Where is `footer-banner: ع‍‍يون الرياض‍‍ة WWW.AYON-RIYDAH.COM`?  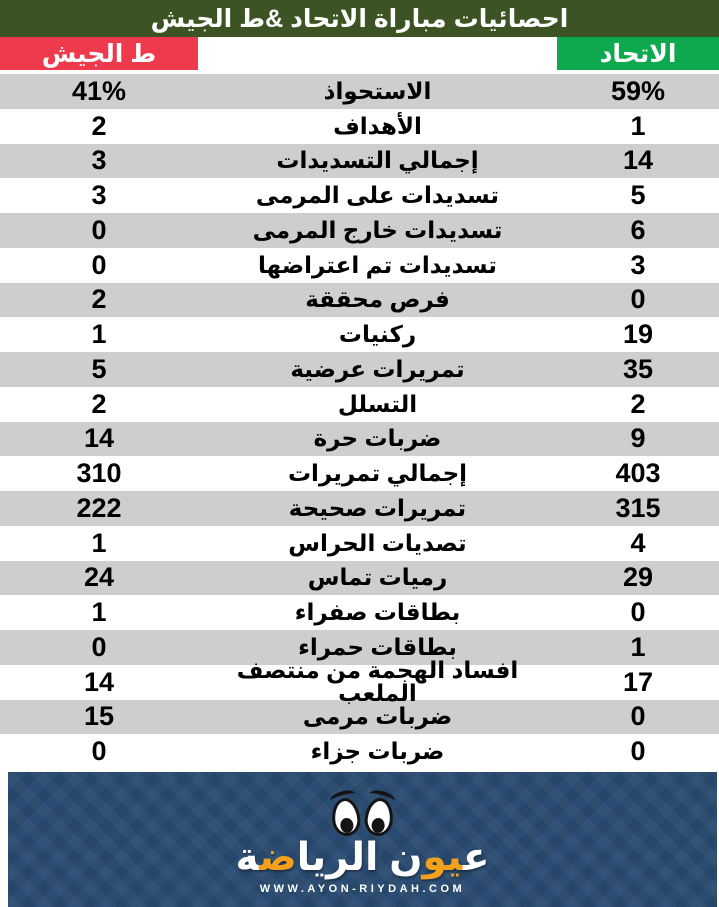 footer-banner: ع‍‍يون الرياض‍‍ة WWW.AYON-RIYDAH.COM is located at coordinates (362, 839).